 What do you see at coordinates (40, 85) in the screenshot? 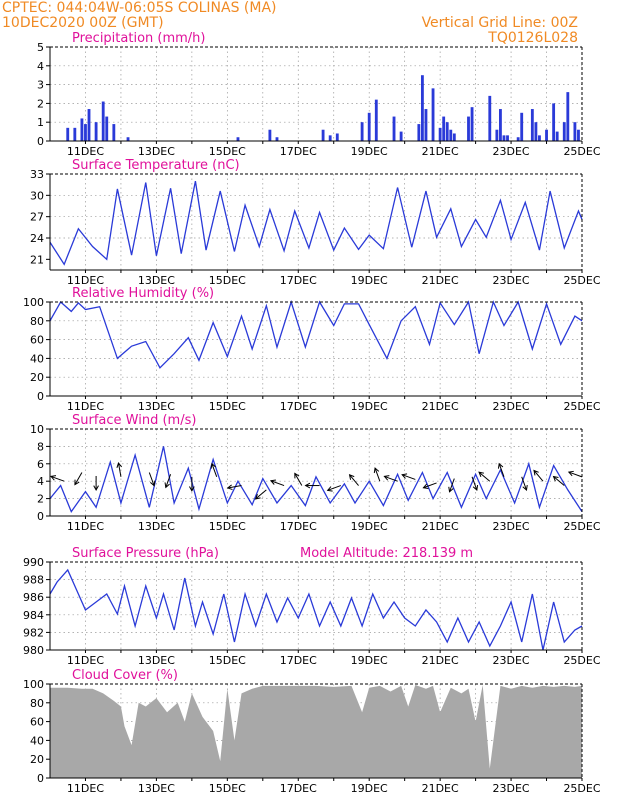
I see `precip-ytick-label: 3` at bounding box center [40, 85].